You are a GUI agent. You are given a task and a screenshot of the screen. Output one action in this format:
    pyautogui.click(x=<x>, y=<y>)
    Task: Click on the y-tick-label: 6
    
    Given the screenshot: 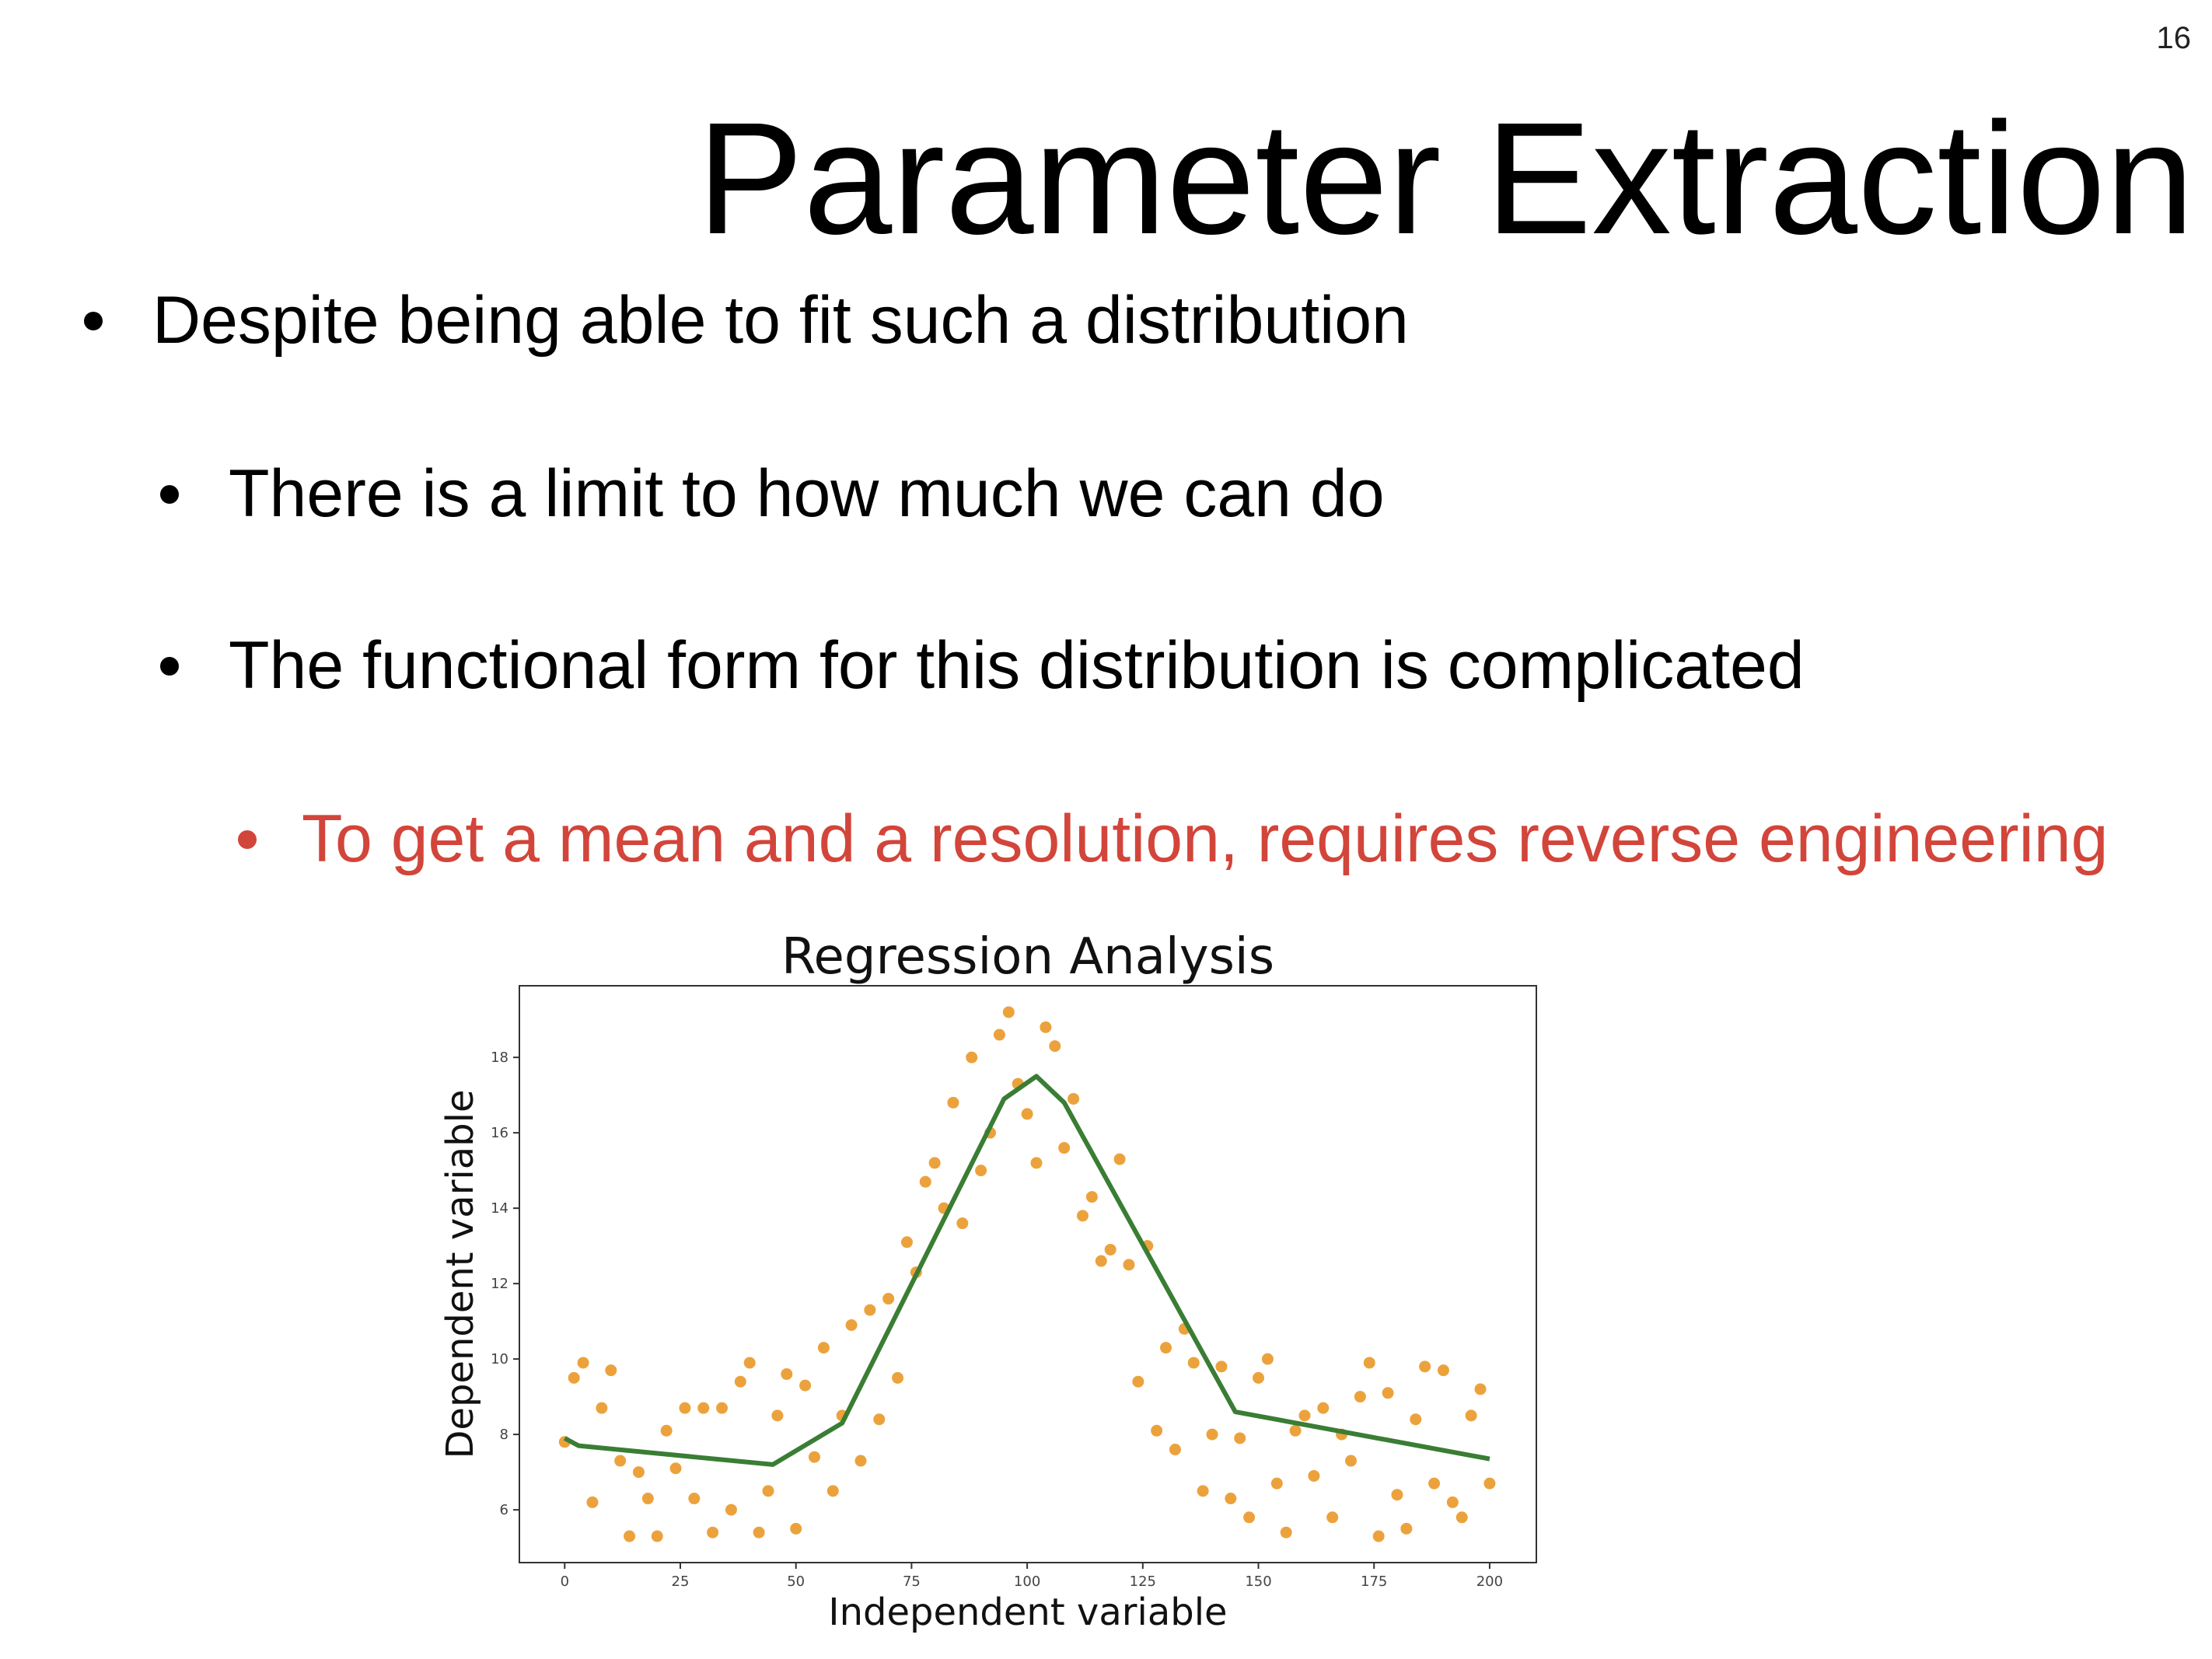 What is the action you would take?
    pyautogui.click(x=504, y=1510)
    